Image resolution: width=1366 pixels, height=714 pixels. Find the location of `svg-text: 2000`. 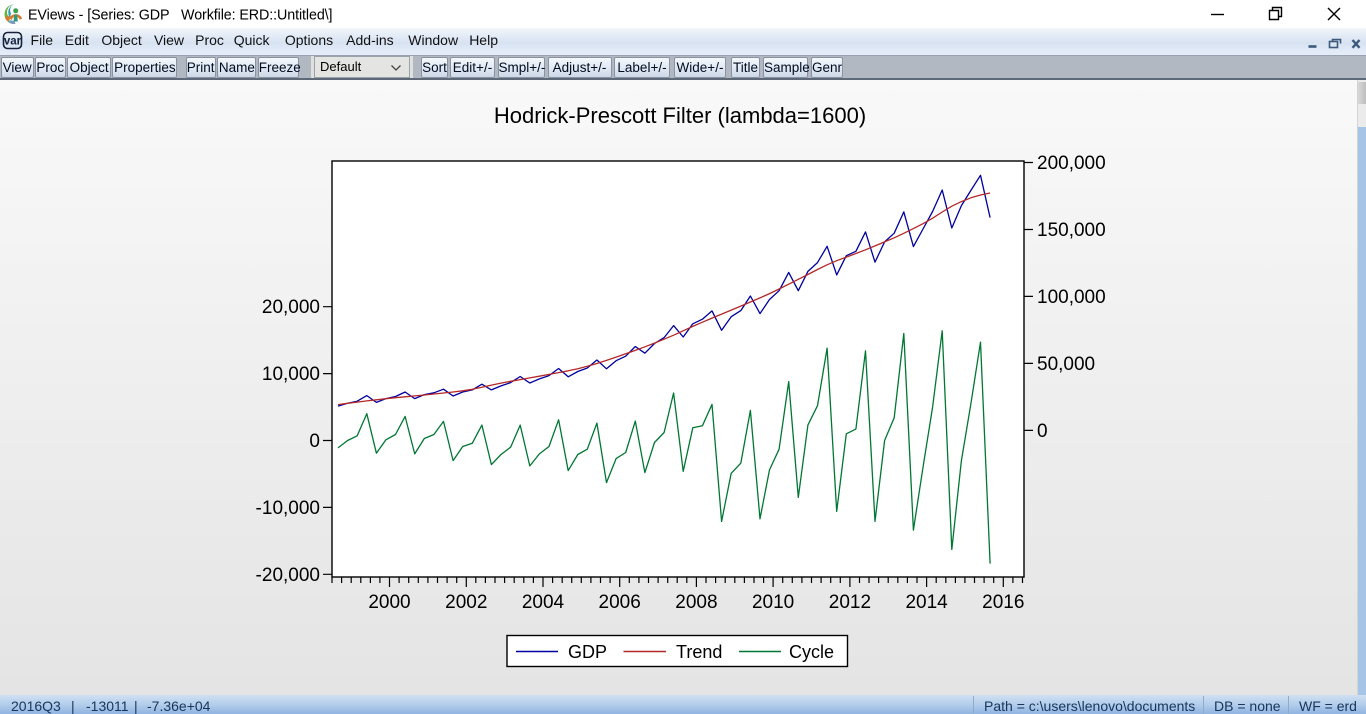

svg-text: 2000 is located at coordinates (389, 602).